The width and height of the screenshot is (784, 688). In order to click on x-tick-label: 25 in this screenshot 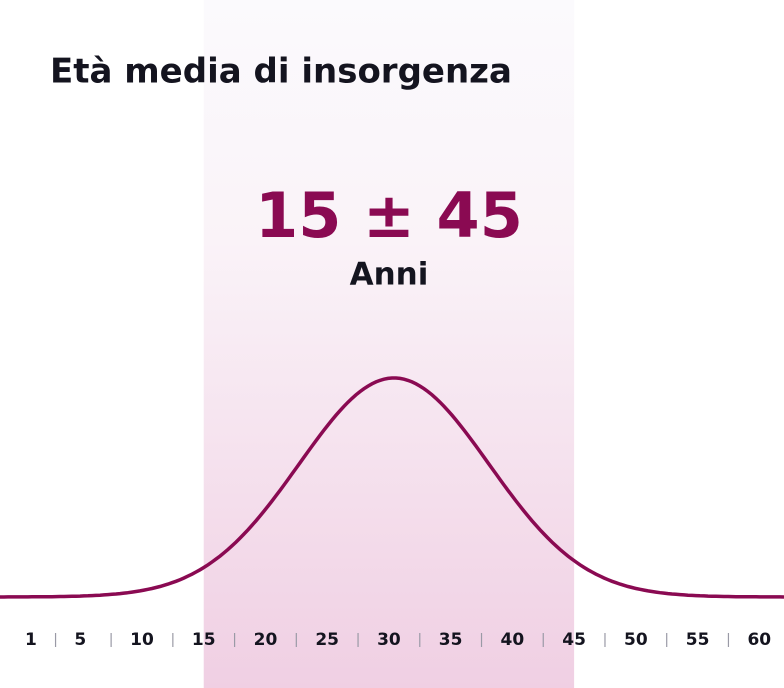, I will do `click(327, 640)`.